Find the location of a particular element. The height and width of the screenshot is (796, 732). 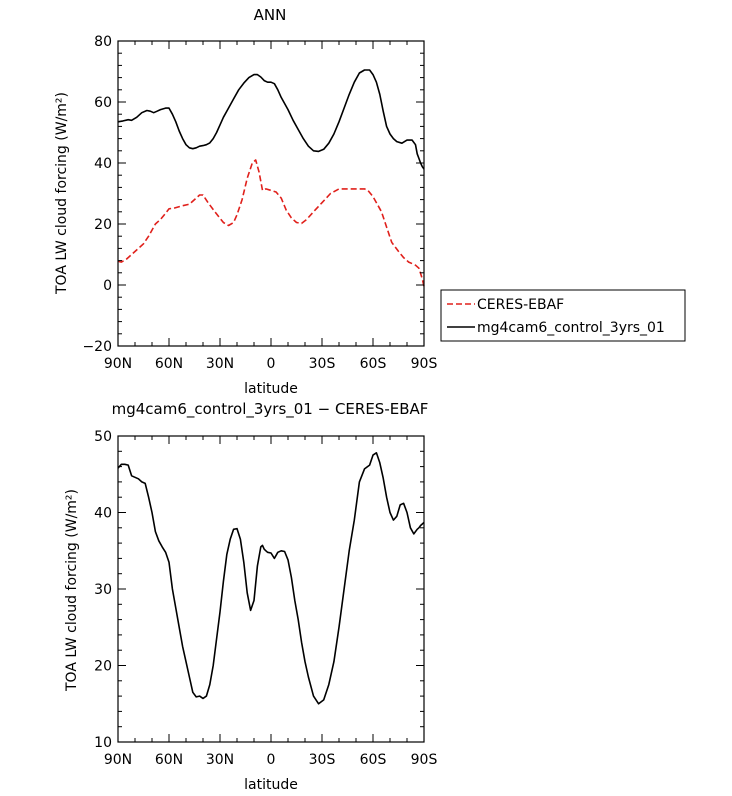

legend-box is located at coordinates (563, 315).